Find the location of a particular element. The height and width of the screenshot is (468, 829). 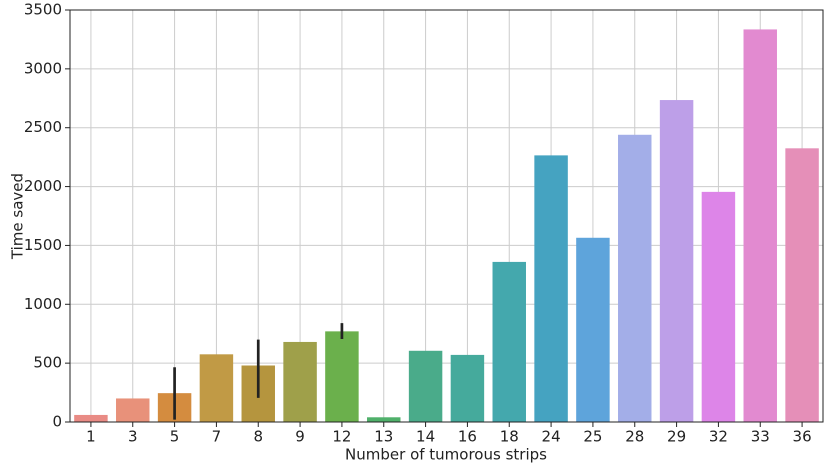

x-tick-label: 14 is located at coordinates (425, 437).